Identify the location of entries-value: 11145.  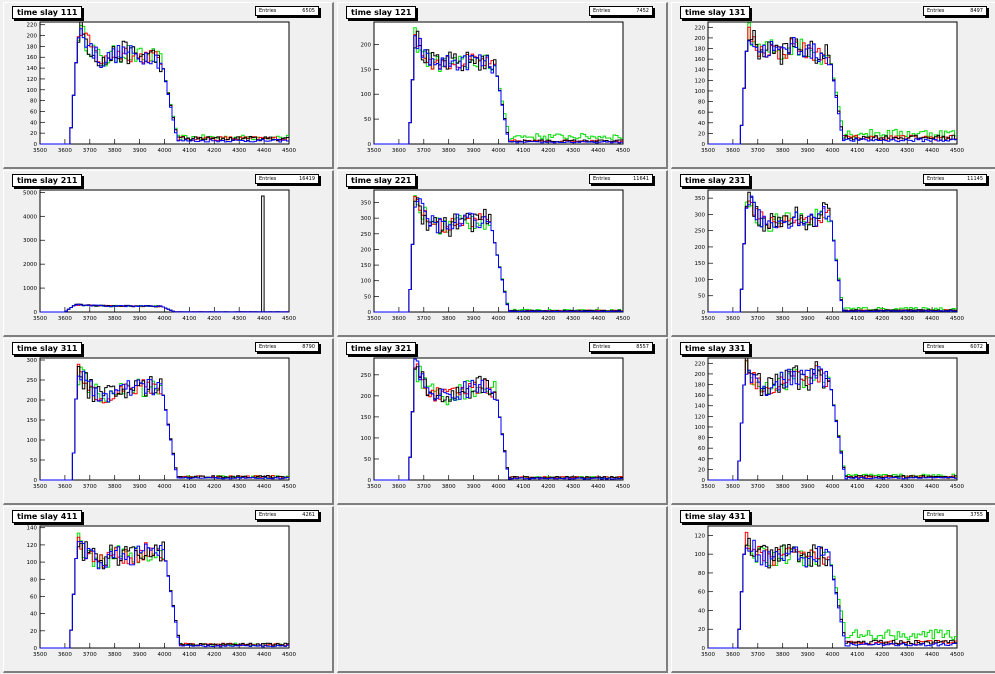
(975, 179).